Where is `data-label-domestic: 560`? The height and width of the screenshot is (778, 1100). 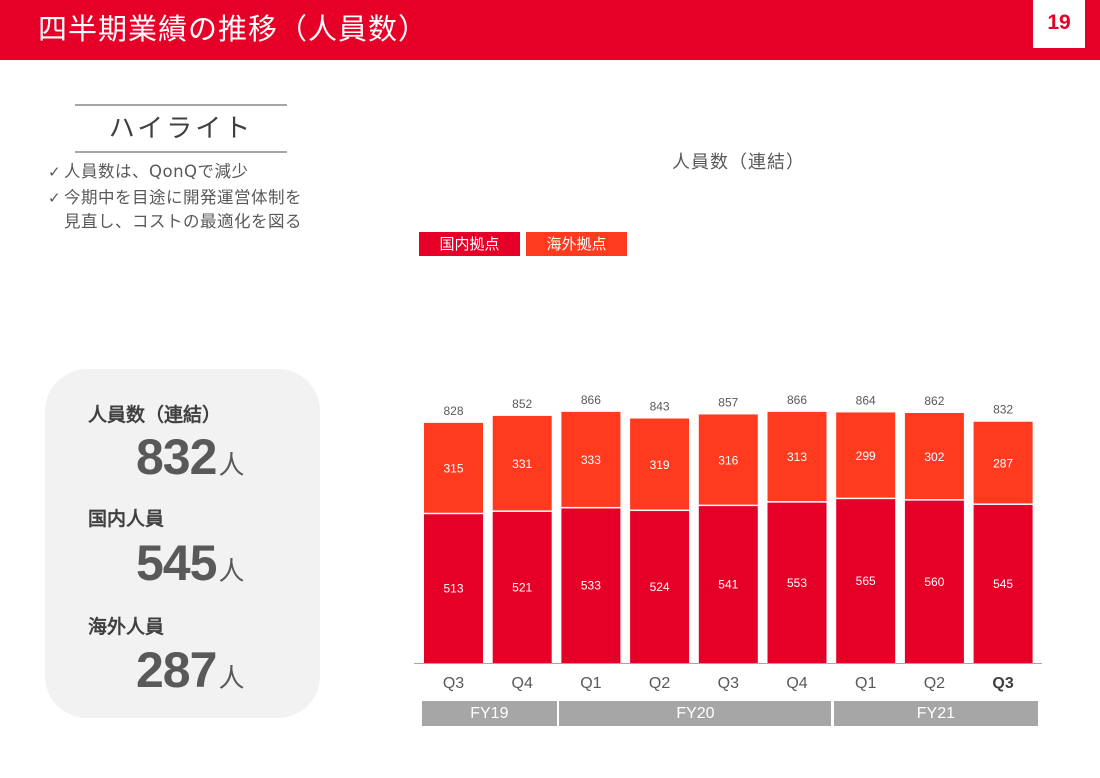
data-label-domestic: 560 is located at coordinates (934, 582).